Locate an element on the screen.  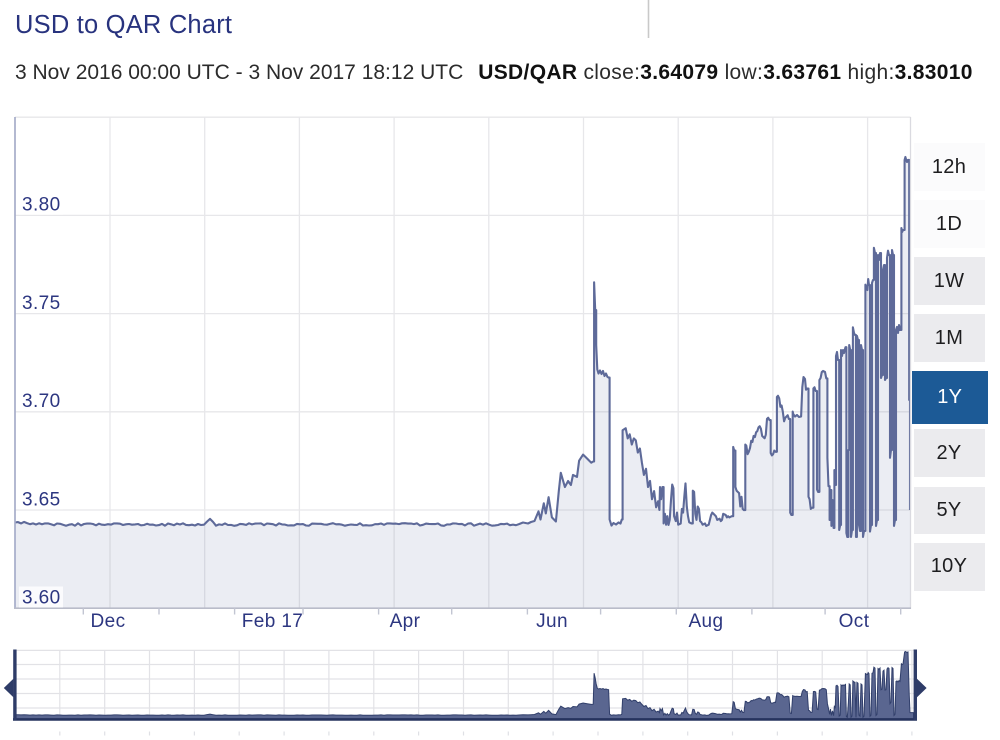
svg-text: Dec is located at coordinates (108, 621).